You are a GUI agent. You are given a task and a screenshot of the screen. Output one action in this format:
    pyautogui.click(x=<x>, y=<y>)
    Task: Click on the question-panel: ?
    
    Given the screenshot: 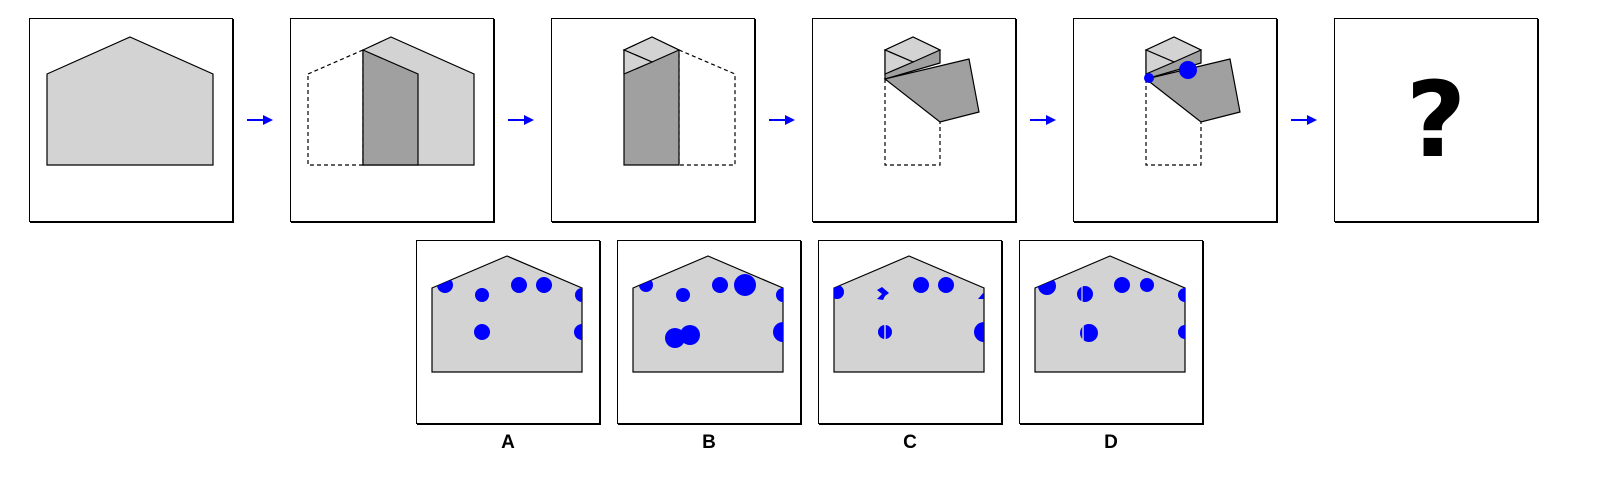 What is the action you would take?
    pyautogui.click(x=1436, y=120)
    